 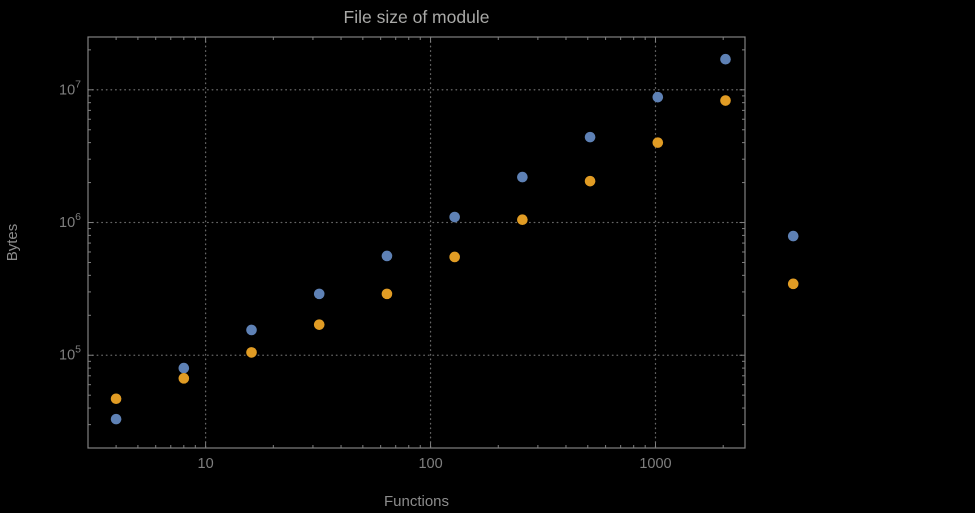 I want to click on y-axis-label: Bytes, so click(x=12, y=243).